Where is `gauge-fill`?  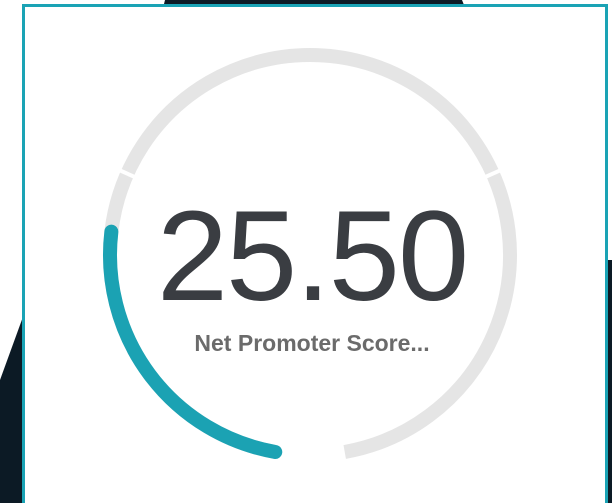
gauge-fill is located at coordinates (193, 341).